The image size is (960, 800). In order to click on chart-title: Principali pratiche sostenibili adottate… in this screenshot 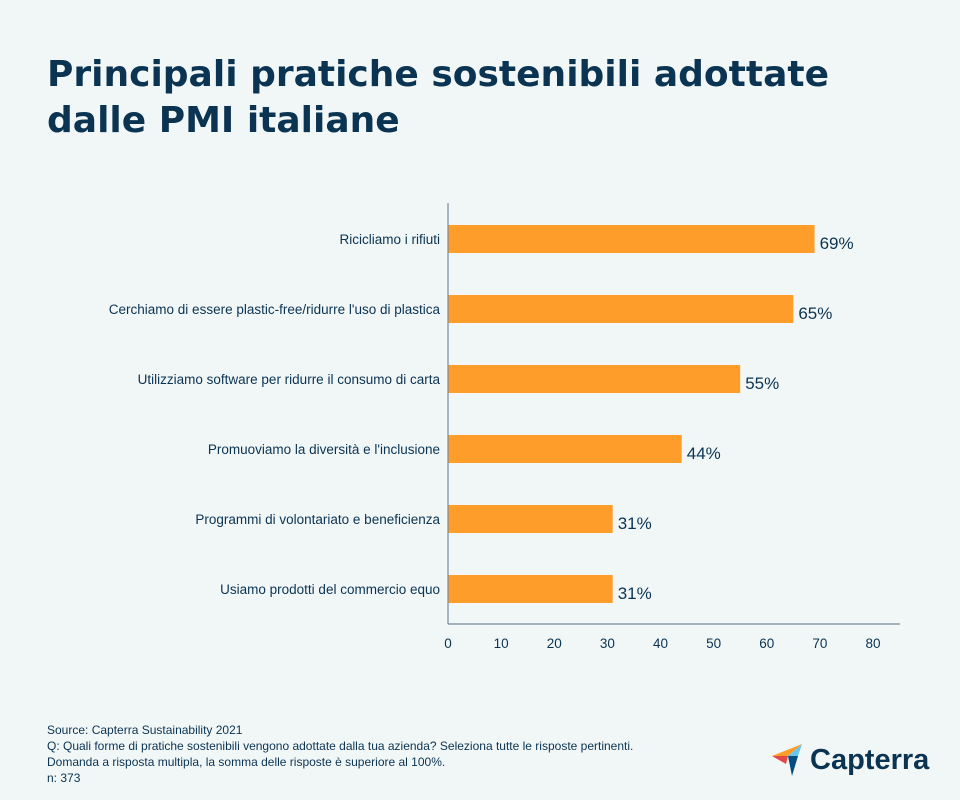, I will do `click(438, 97)`.